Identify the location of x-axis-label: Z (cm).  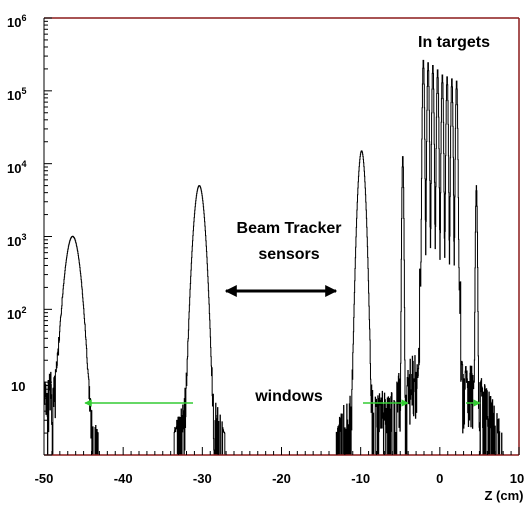
(504, 495).